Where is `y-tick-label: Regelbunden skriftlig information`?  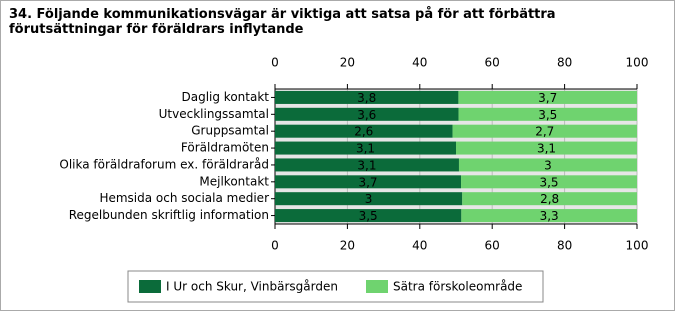 y-tick-label: Regelbunden skriftlig information is located at coordinates (169, 215).